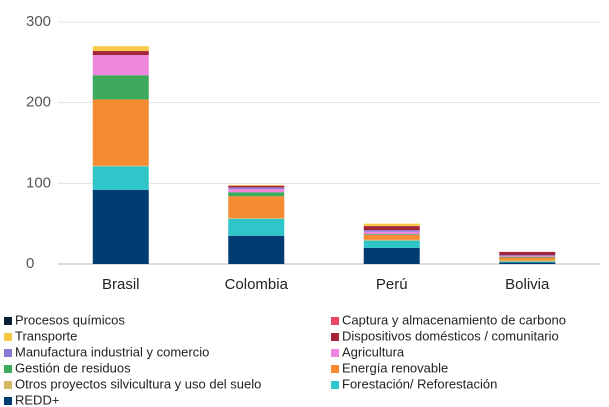 The image size is (609, 407). Describe the element at coordinates (395, 367) in the screenshot. I see `legend-label: Energía renovable` at that location.